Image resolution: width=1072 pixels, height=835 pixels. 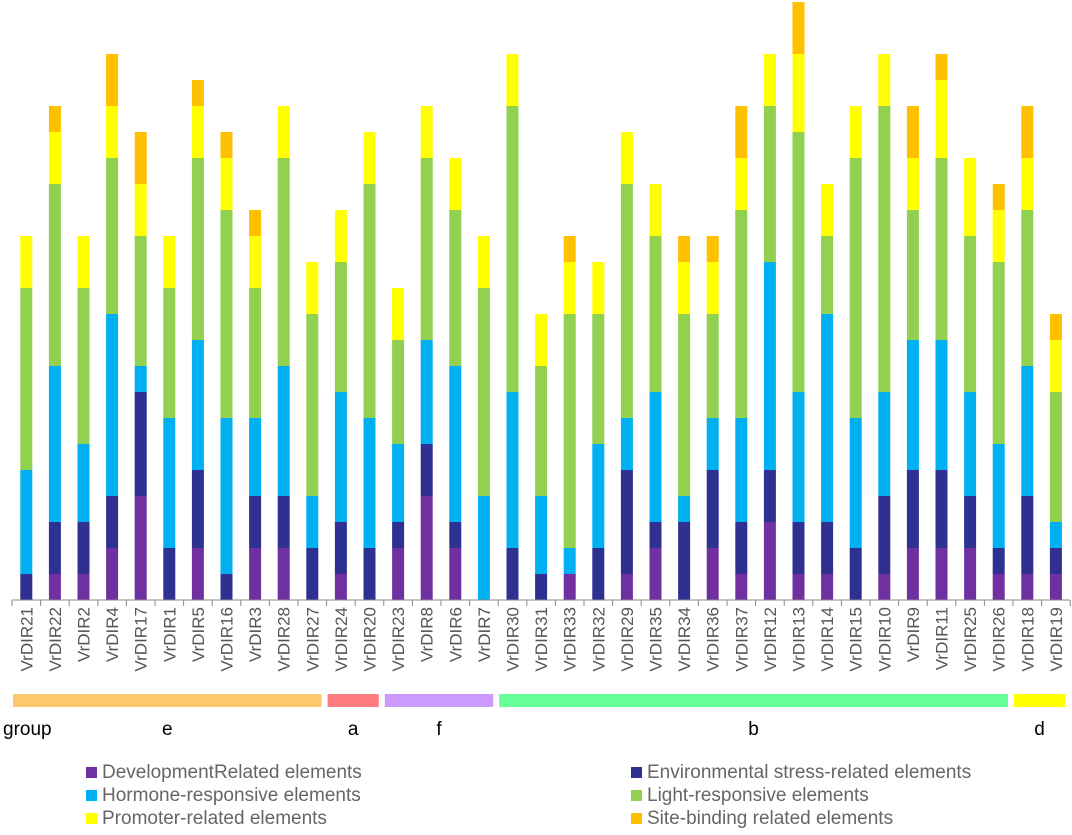 I want to click on bar-segment-vrdir6-s3, so click(x=455, y=288).